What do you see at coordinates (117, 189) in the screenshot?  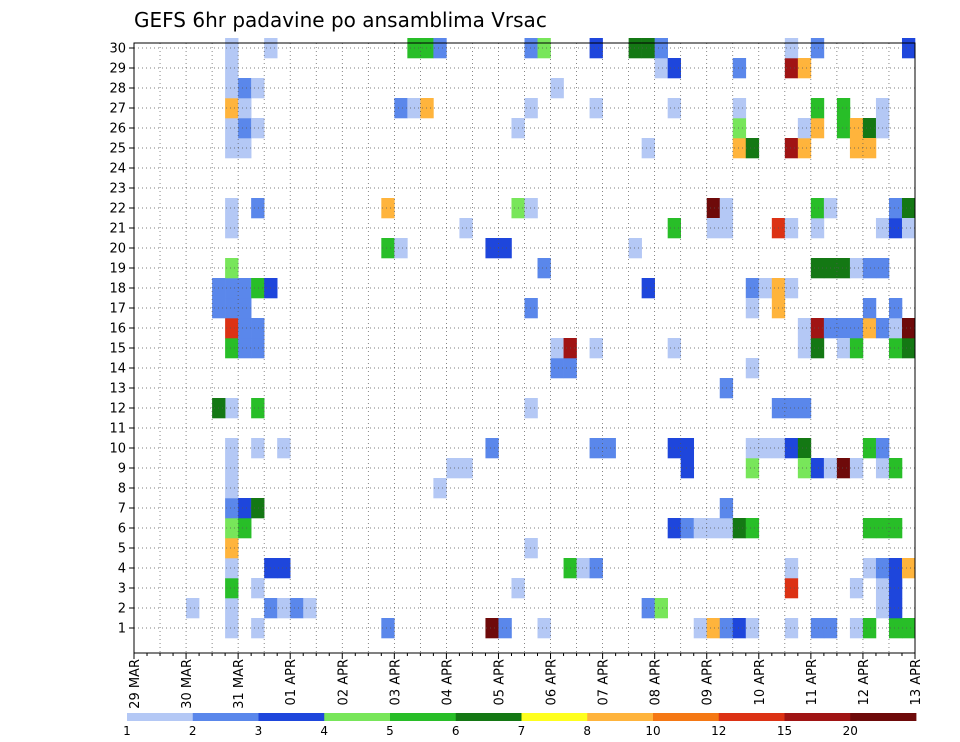 I see `y-tick-label: 23` at bounding box center [117, 189].